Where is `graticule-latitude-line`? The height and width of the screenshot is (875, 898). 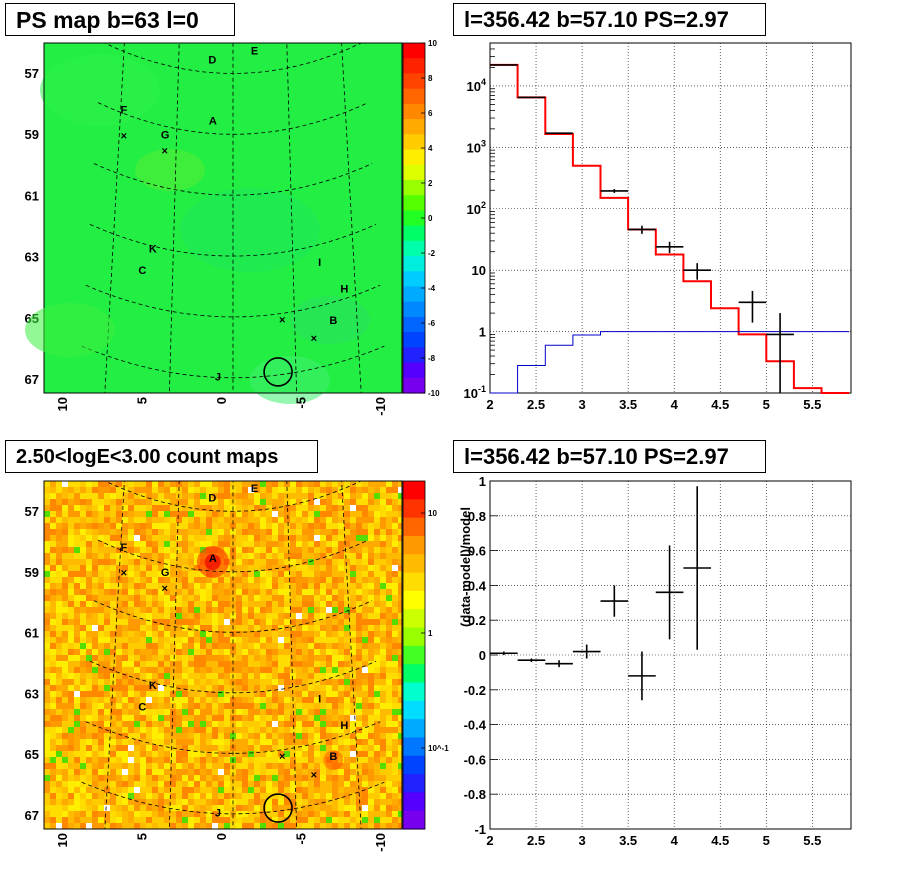 graticule-latitude-line is located at coordinates (233, 737).